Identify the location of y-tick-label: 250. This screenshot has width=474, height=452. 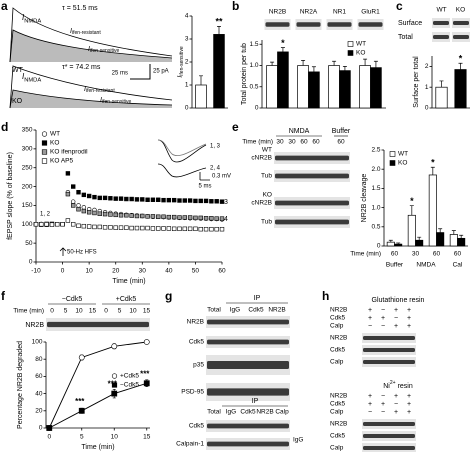
(27, 167).